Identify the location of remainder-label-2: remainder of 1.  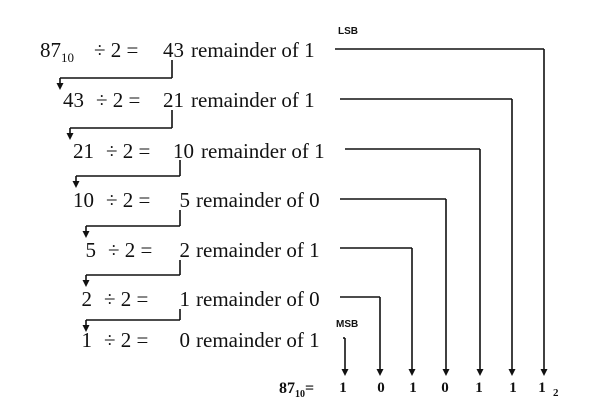
(263, 151).